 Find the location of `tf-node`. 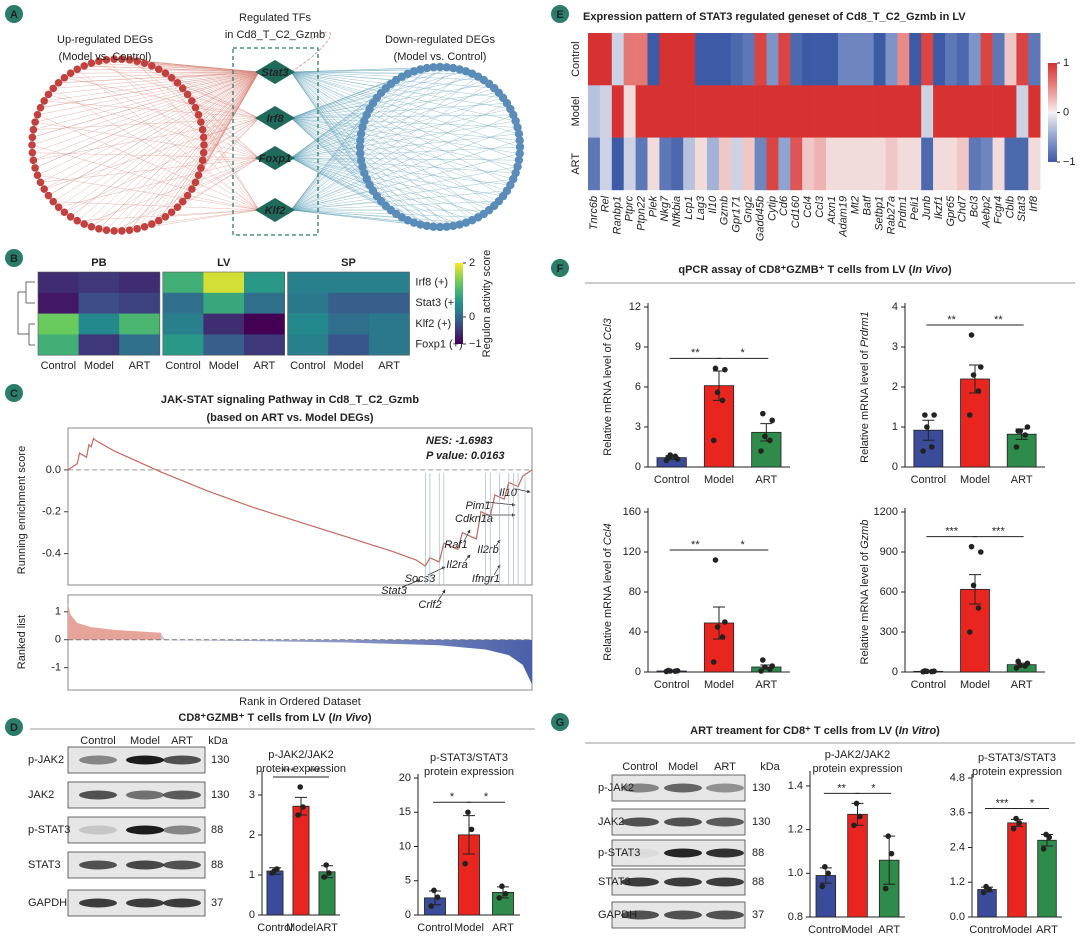

tf-node is located at coordinates (275, 72).